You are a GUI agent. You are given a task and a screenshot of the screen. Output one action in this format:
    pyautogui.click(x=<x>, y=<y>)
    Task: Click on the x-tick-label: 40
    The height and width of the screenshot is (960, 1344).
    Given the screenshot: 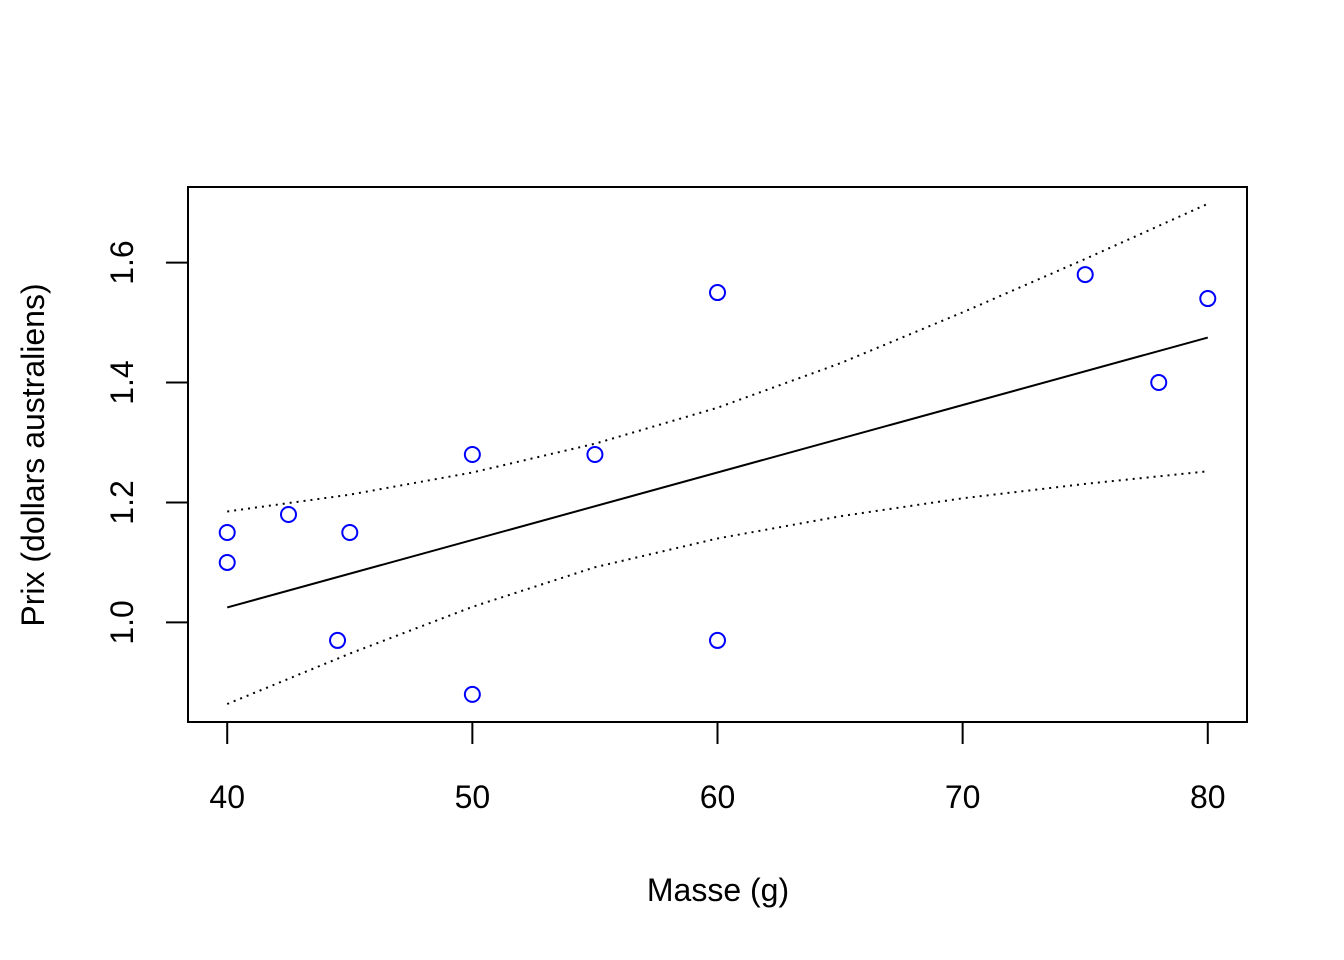 What is the action you would take?
    pyautogui.click(x=227, y=797)
    